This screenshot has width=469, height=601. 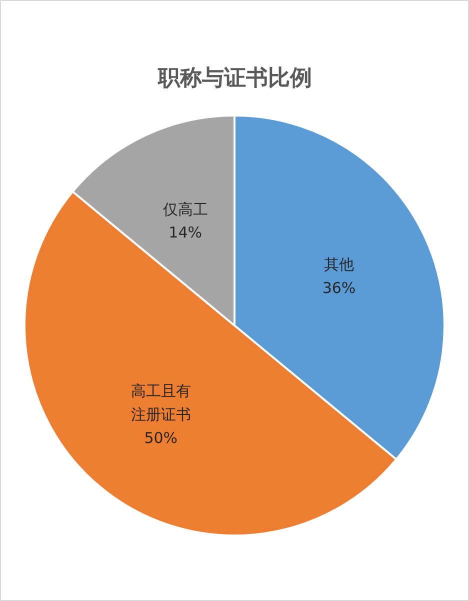 What do you see at coordinates (234, 78) in the screenshot?
I see `chart-title: 职称与证书比例` at bounding box center [234, 78].